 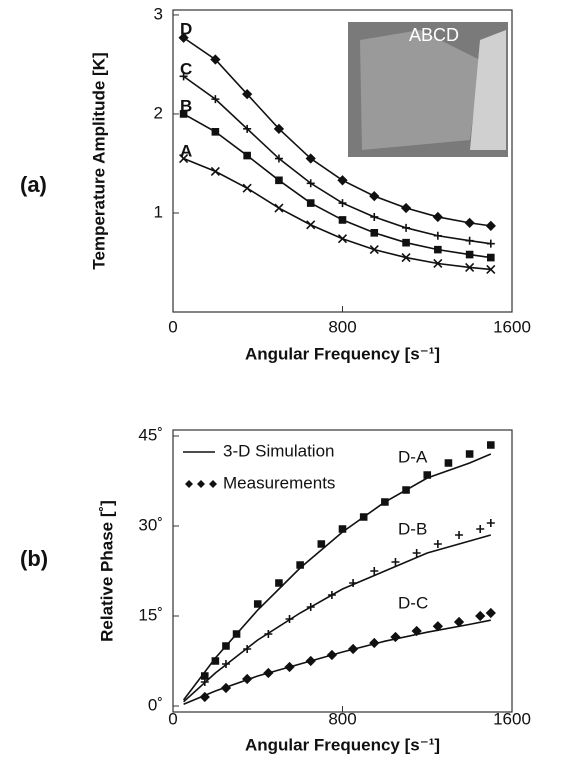 I want to click on panel-label: (b), so click(x=34, y=558).